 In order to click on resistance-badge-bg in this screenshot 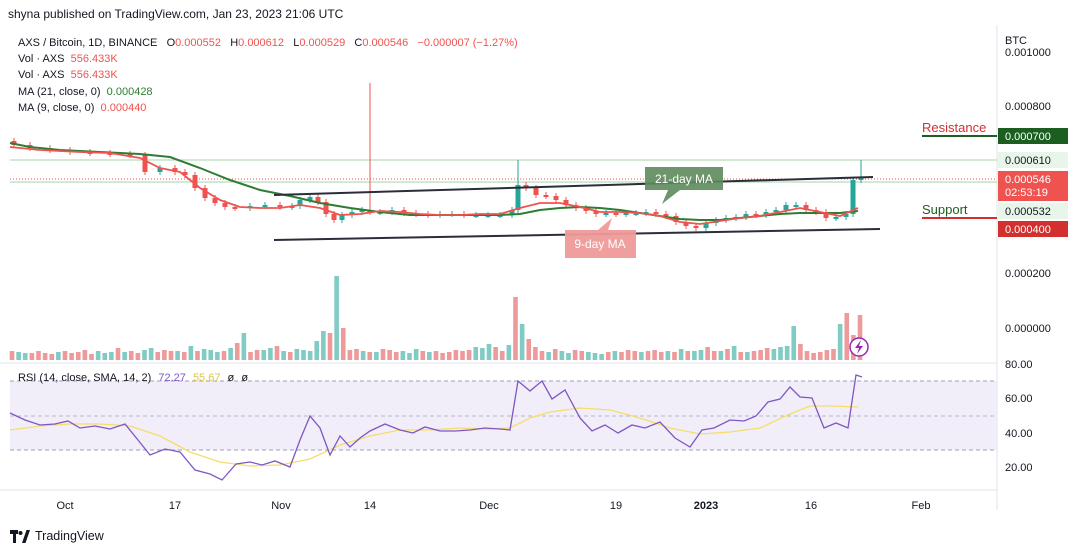, I will do `click(1033, 136)`.